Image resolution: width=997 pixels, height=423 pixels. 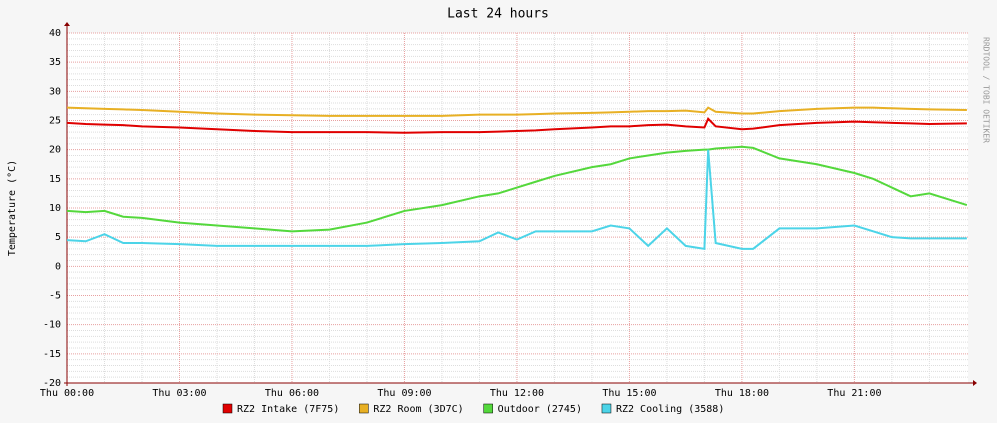 What do you see at coordinates (67, 393) in the screenshot?
I see `x-tick-label: Thu 00:00` at bounding box center [67, 393].